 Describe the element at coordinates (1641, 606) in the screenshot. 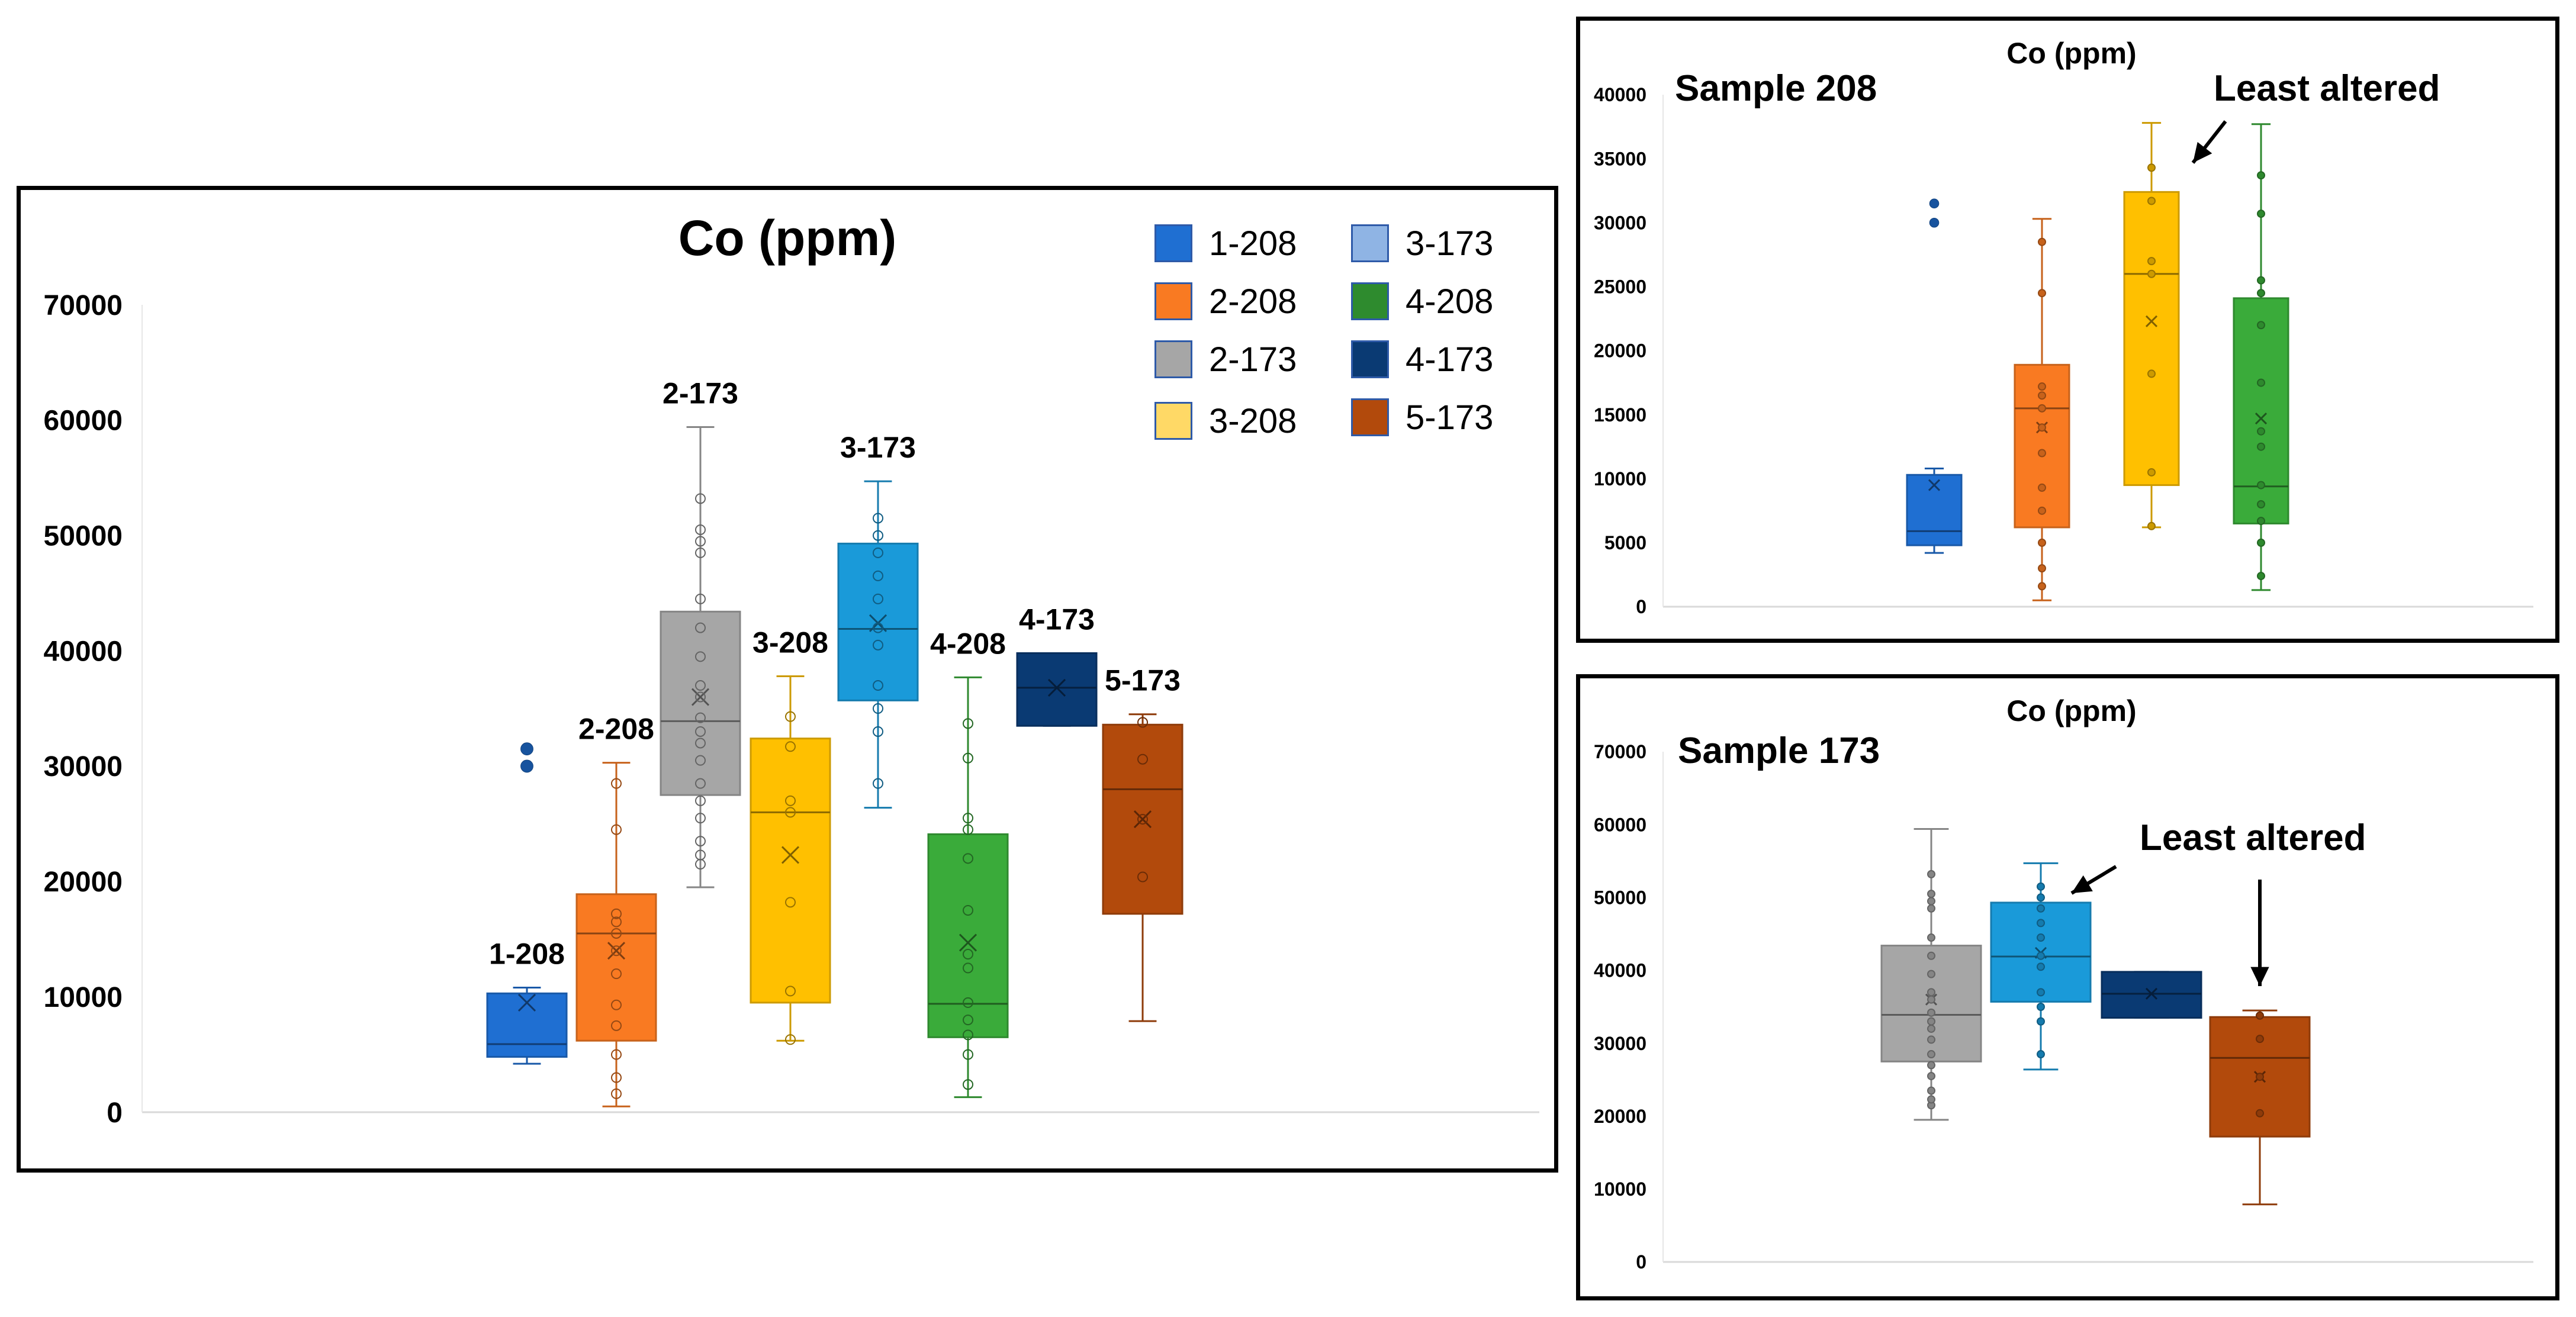

I see `y-tick-label: 0` at that location.